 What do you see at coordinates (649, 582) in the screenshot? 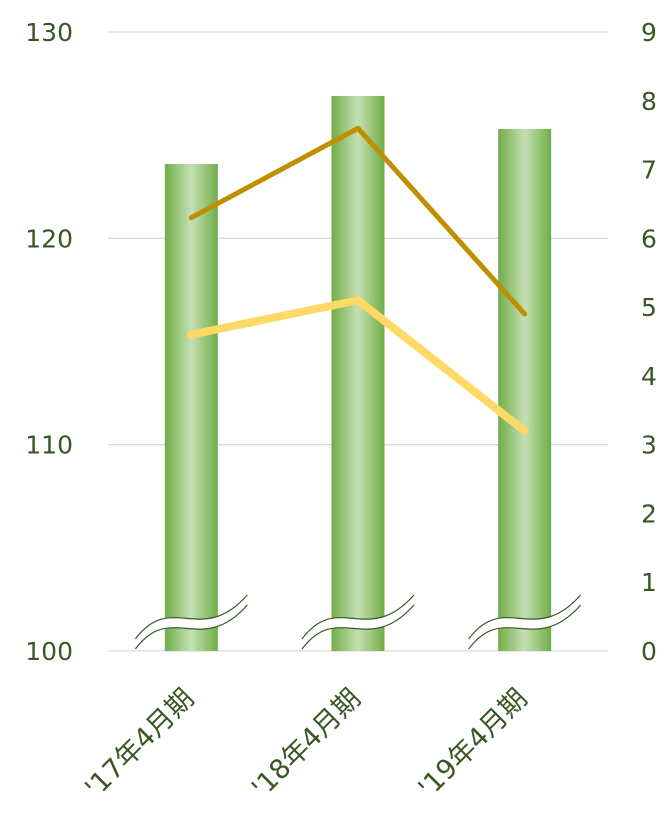
I see `right-tick-label: 1` at bounding box center [649, 582].